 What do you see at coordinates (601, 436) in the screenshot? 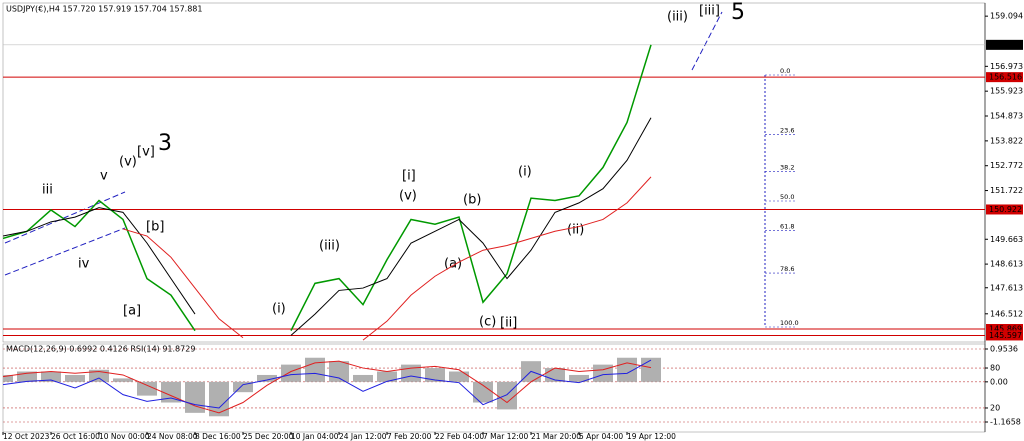
I see `x-tick-label: 5 Apr 04:00` at bounding box center [601, 436].